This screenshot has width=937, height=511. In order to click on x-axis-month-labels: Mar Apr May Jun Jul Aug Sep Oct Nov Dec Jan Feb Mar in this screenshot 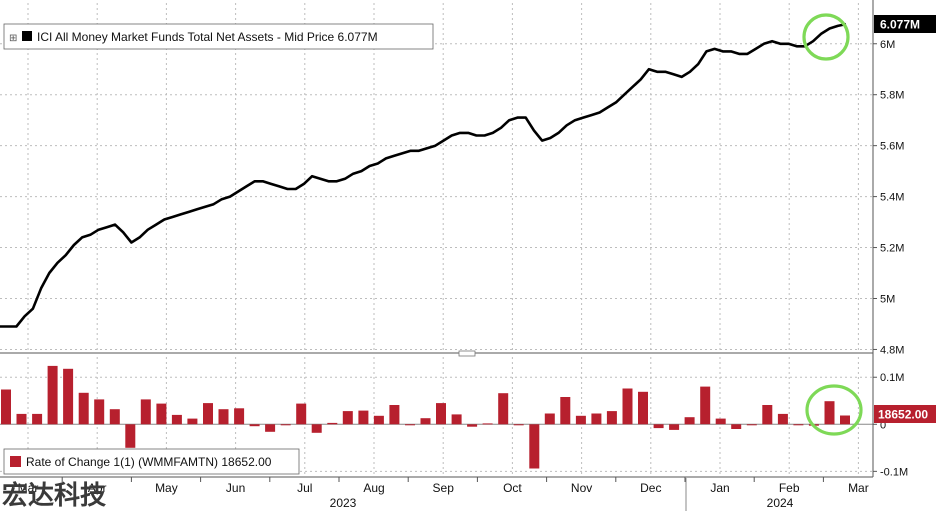, I will do `click(443, 486)`.